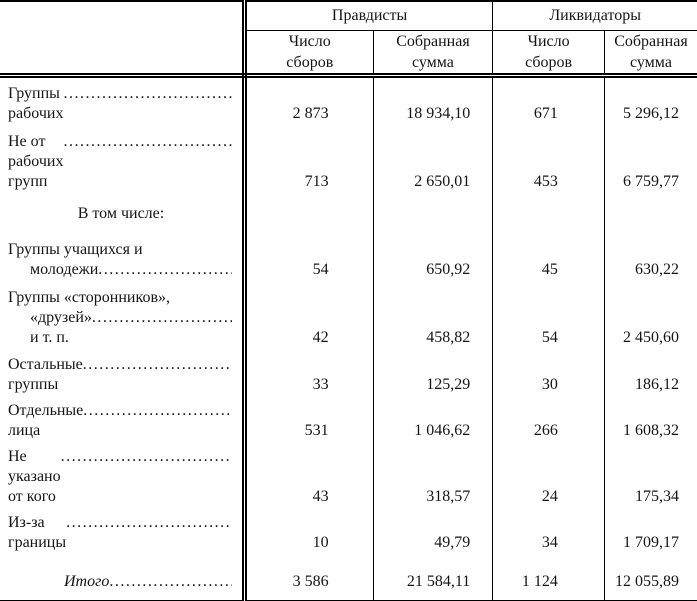 Image resolution: width=697 pixels, height=601 pixels. What do you see at coordinates (309, 421) in the screenshot?
I see `cell-pravdisty-count: 531` at bounding box center [309, 421].